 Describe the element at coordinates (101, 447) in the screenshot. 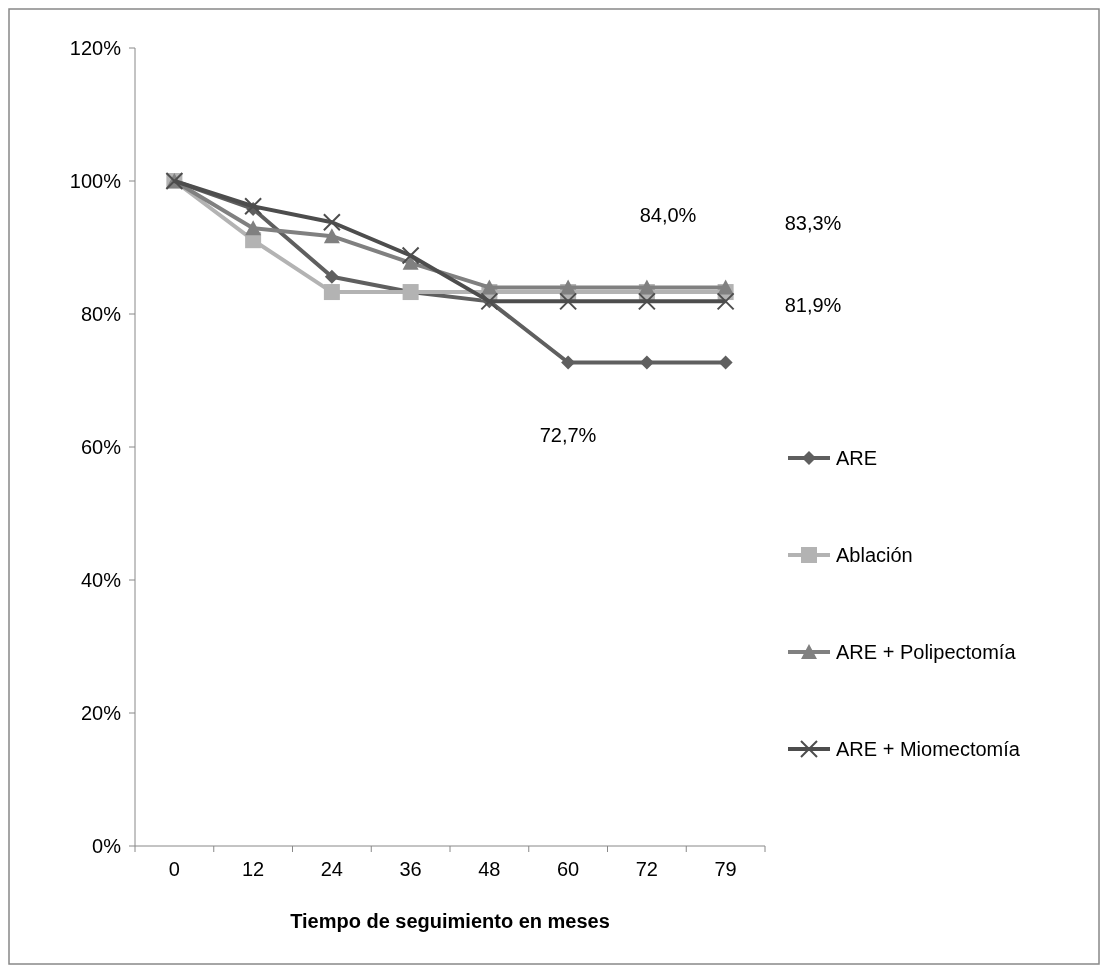

I see `y-tick-label: 60%` at that location.